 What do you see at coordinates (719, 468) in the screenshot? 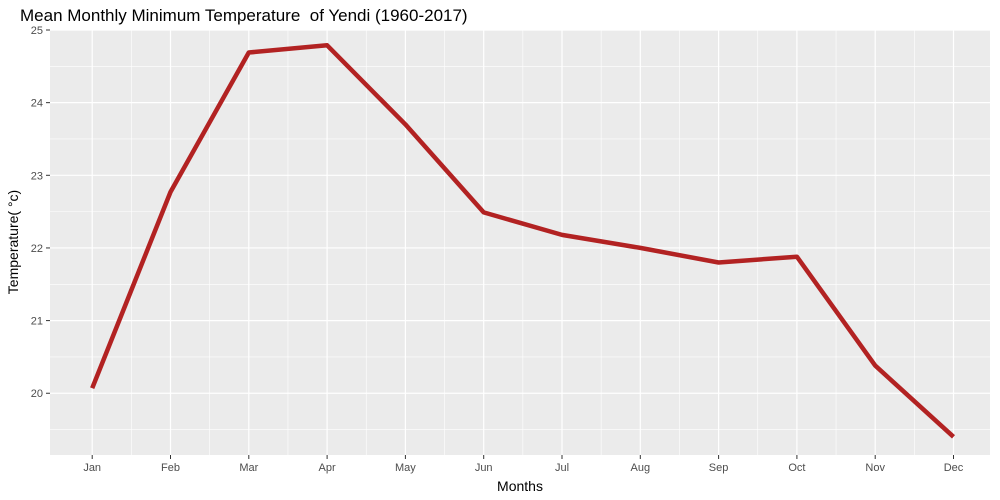
I see `x-tick-label: Sep` at bounding box center [719, 468].